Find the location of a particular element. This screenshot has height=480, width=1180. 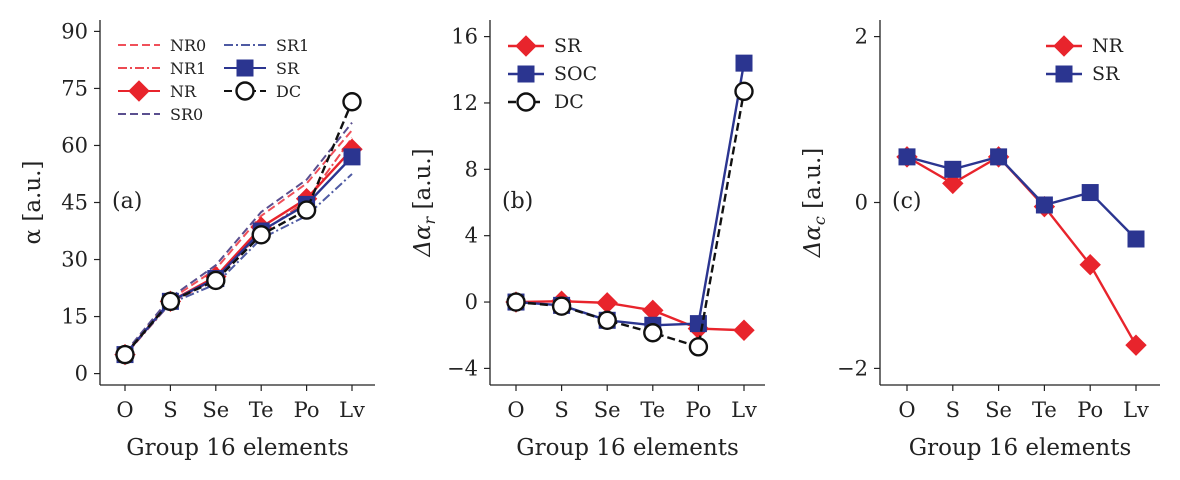

y-axis-label: Δαr [a.u.] is located at coordinates (424, 202).